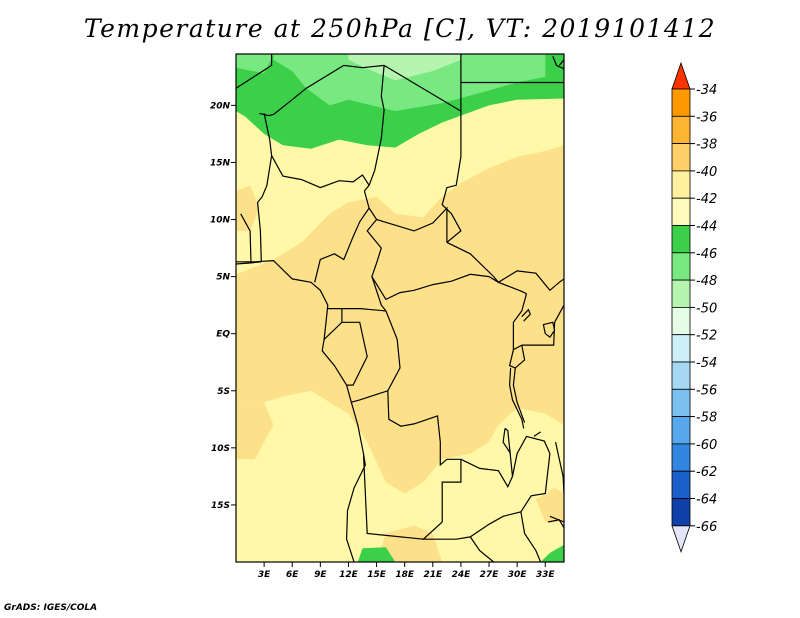  What do you see at coordinates (292, 575) in the screenshot?
I see `lon-tick-label: 6E` at bounding box center [292, 575].